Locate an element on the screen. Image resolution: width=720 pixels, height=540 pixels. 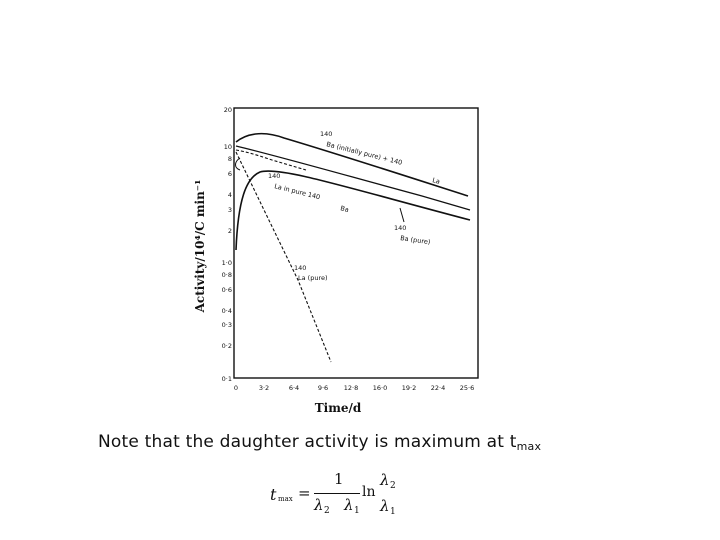
y-tick-label: 20 is located at coordinates (228, 110).